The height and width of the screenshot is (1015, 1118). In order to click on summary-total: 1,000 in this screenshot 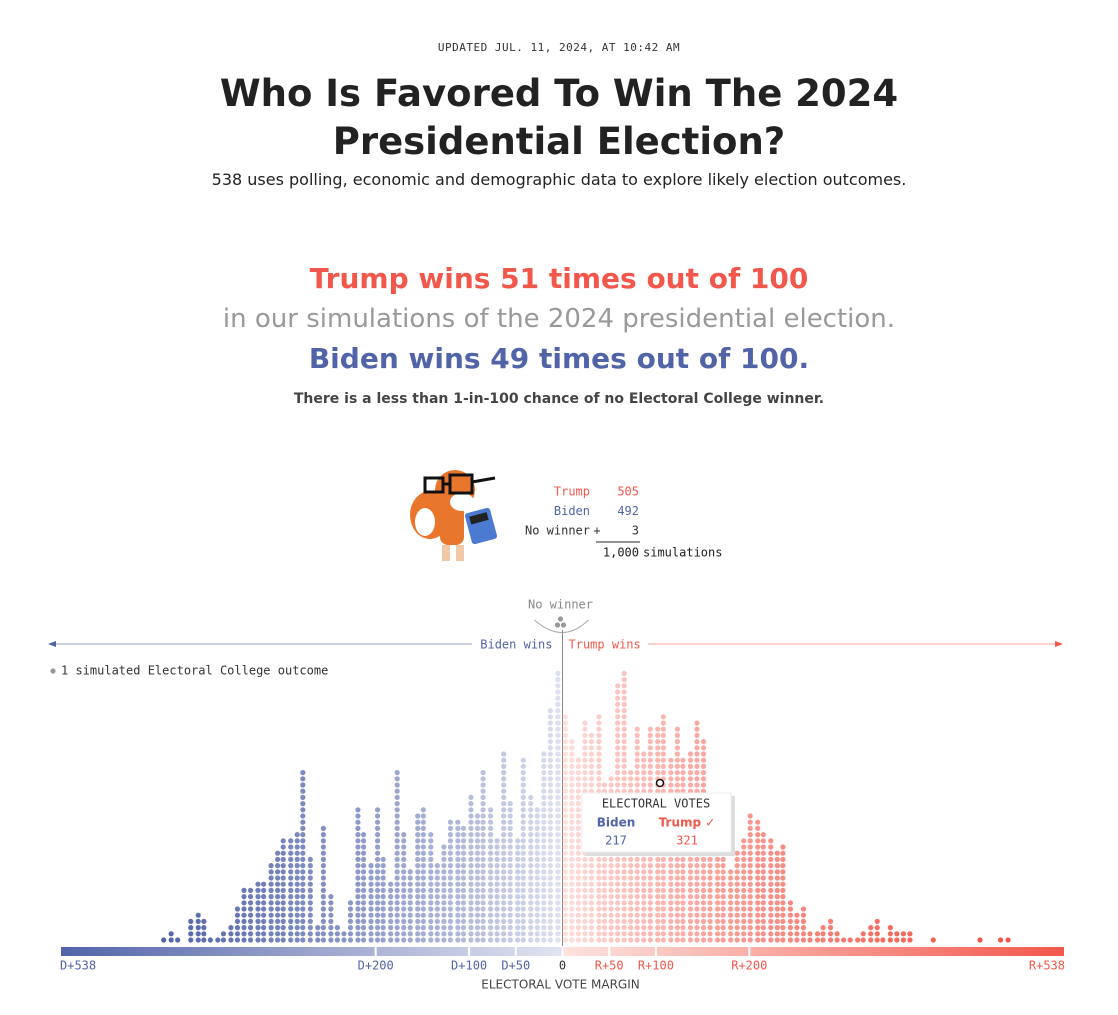, I will do `click(621, 553)`.